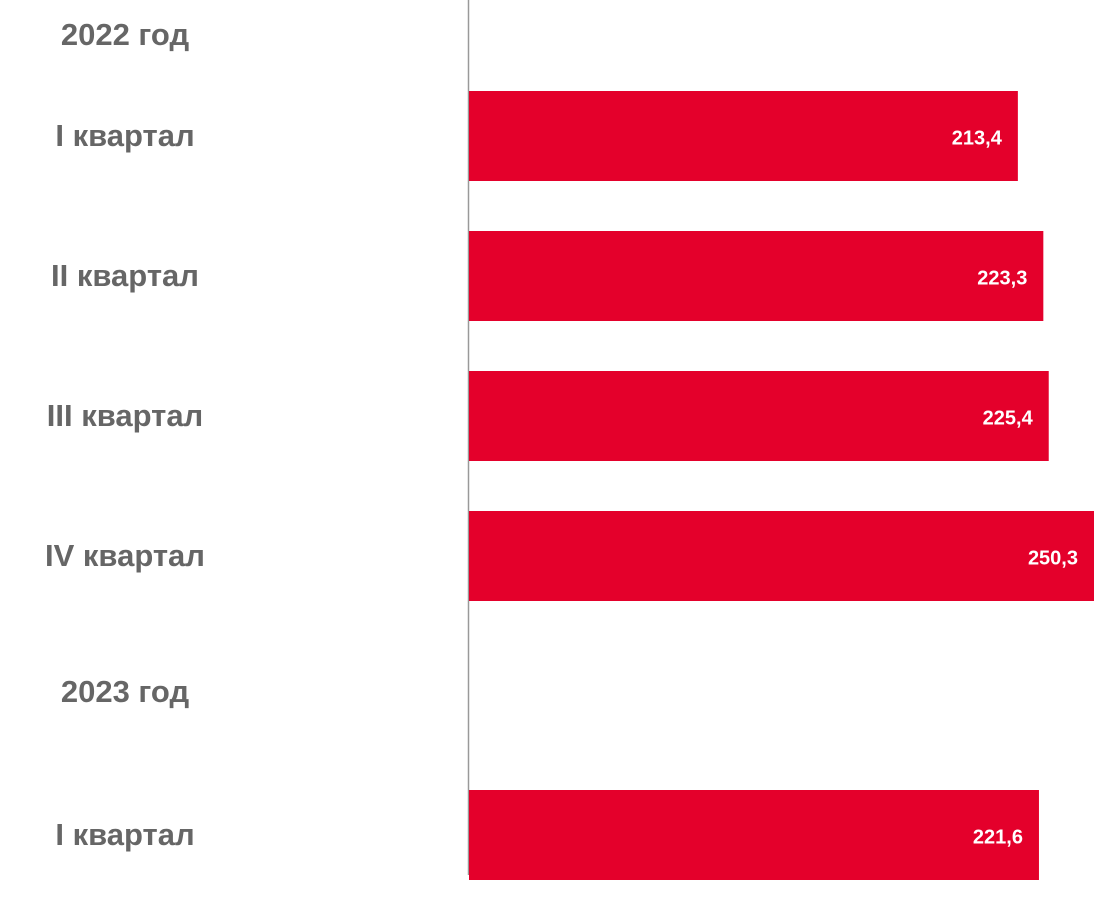 This screenshot has width=1094, height=903. What do you see at coordinates (125, 275) in the screenshot?
I see `category-label: II квартал` at bounding box center [125, 275].